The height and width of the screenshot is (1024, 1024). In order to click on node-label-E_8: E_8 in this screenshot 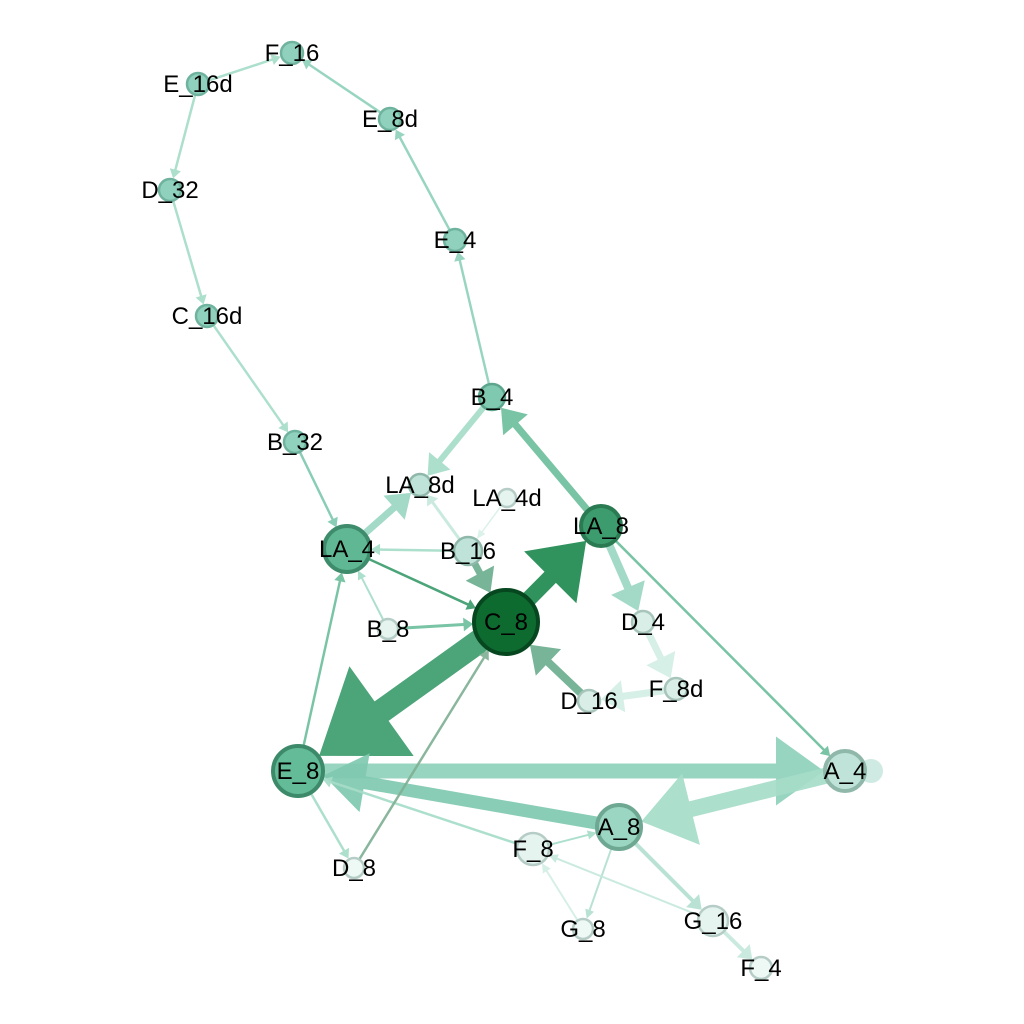, I will do `click(298, 771)`.